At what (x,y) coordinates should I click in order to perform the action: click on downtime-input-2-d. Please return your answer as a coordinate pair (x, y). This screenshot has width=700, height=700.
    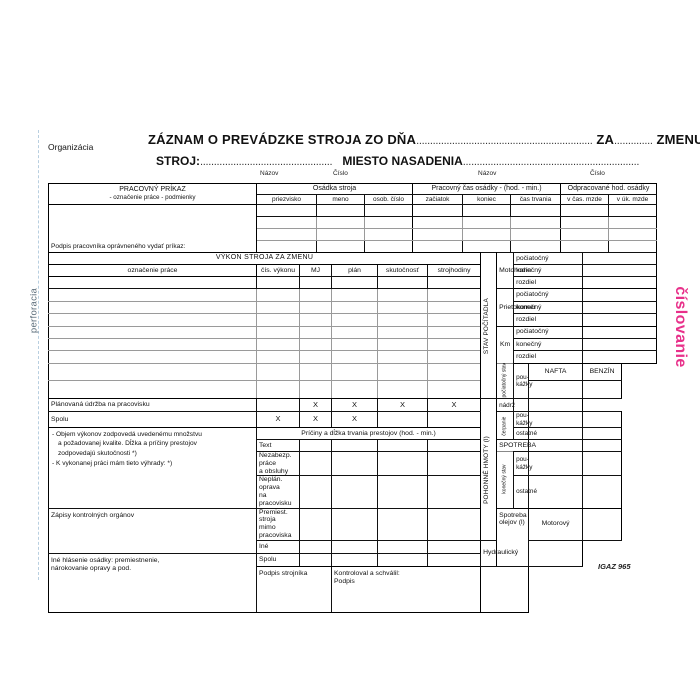
    Looking at the image, I should click on (454, 492).